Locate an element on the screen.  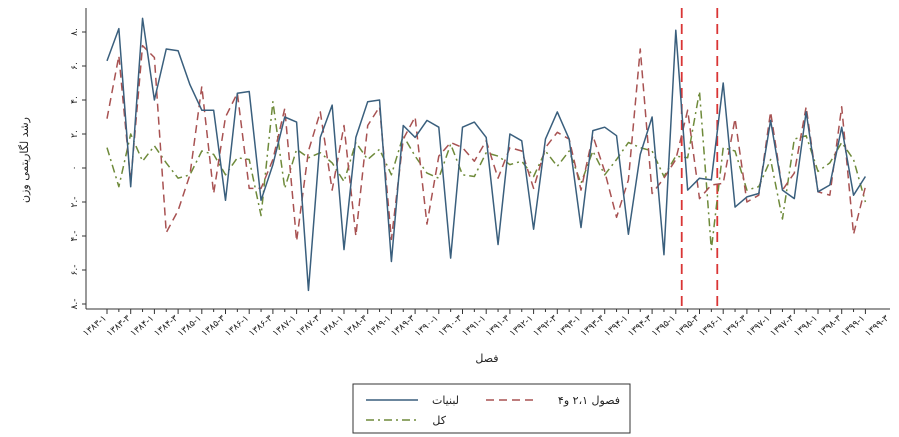
x-tick-label: ۱۳۸۹-۱ is located at coordinates (379, 326).